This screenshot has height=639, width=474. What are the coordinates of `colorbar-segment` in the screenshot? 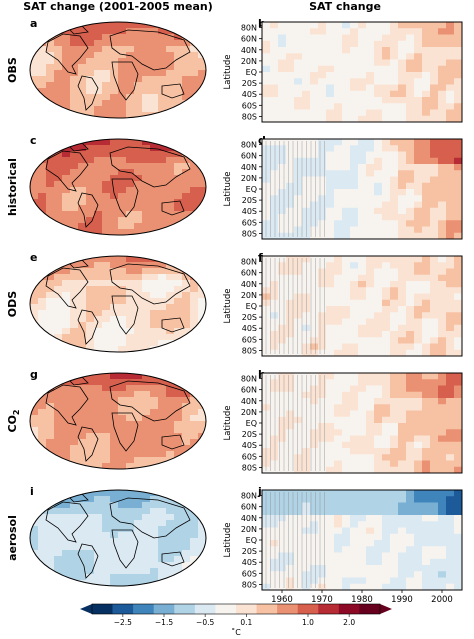 It's located at (267, 609).